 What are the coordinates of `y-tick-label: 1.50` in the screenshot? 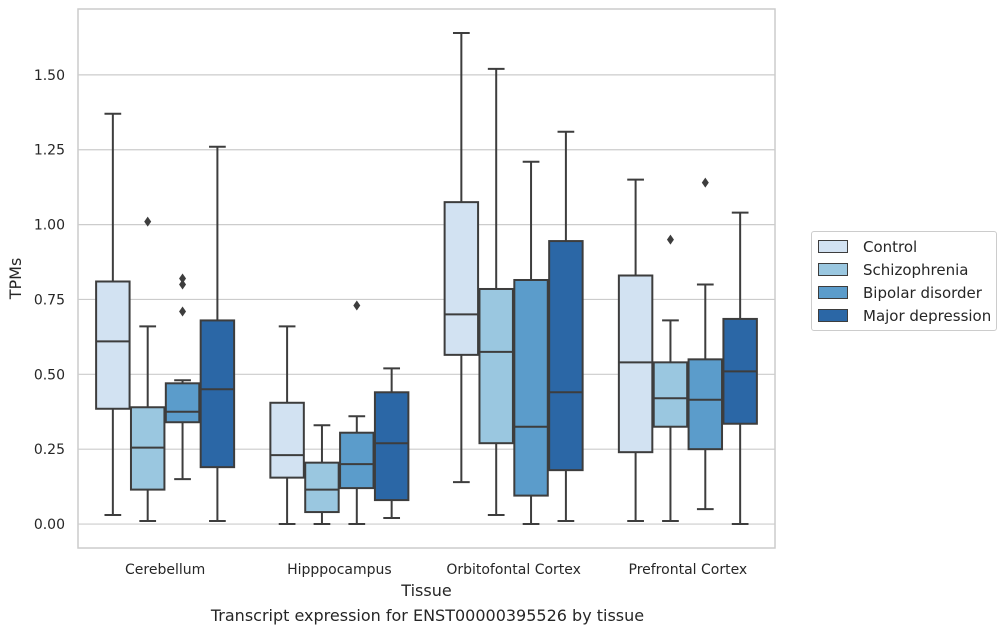 It's located at (49, 76).